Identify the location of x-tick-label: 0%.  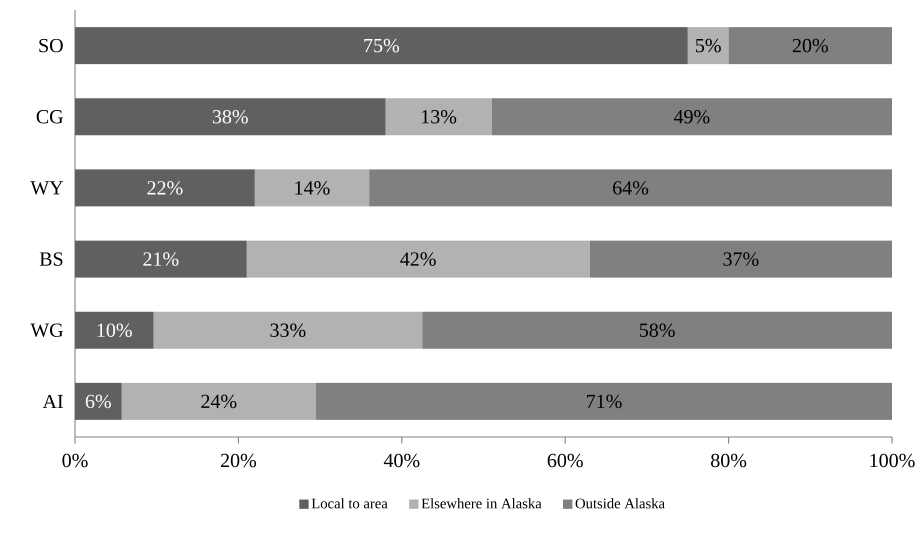
(75, 461).